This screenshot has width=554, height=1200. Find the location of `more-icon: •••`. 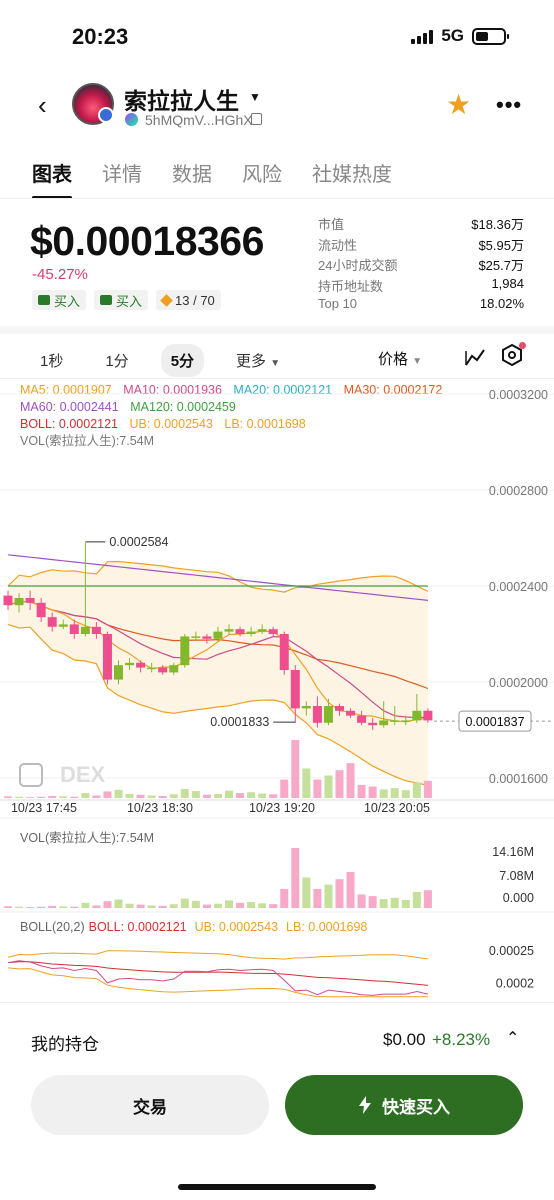

more-icon: ••• is located at coordinates (509, 104).